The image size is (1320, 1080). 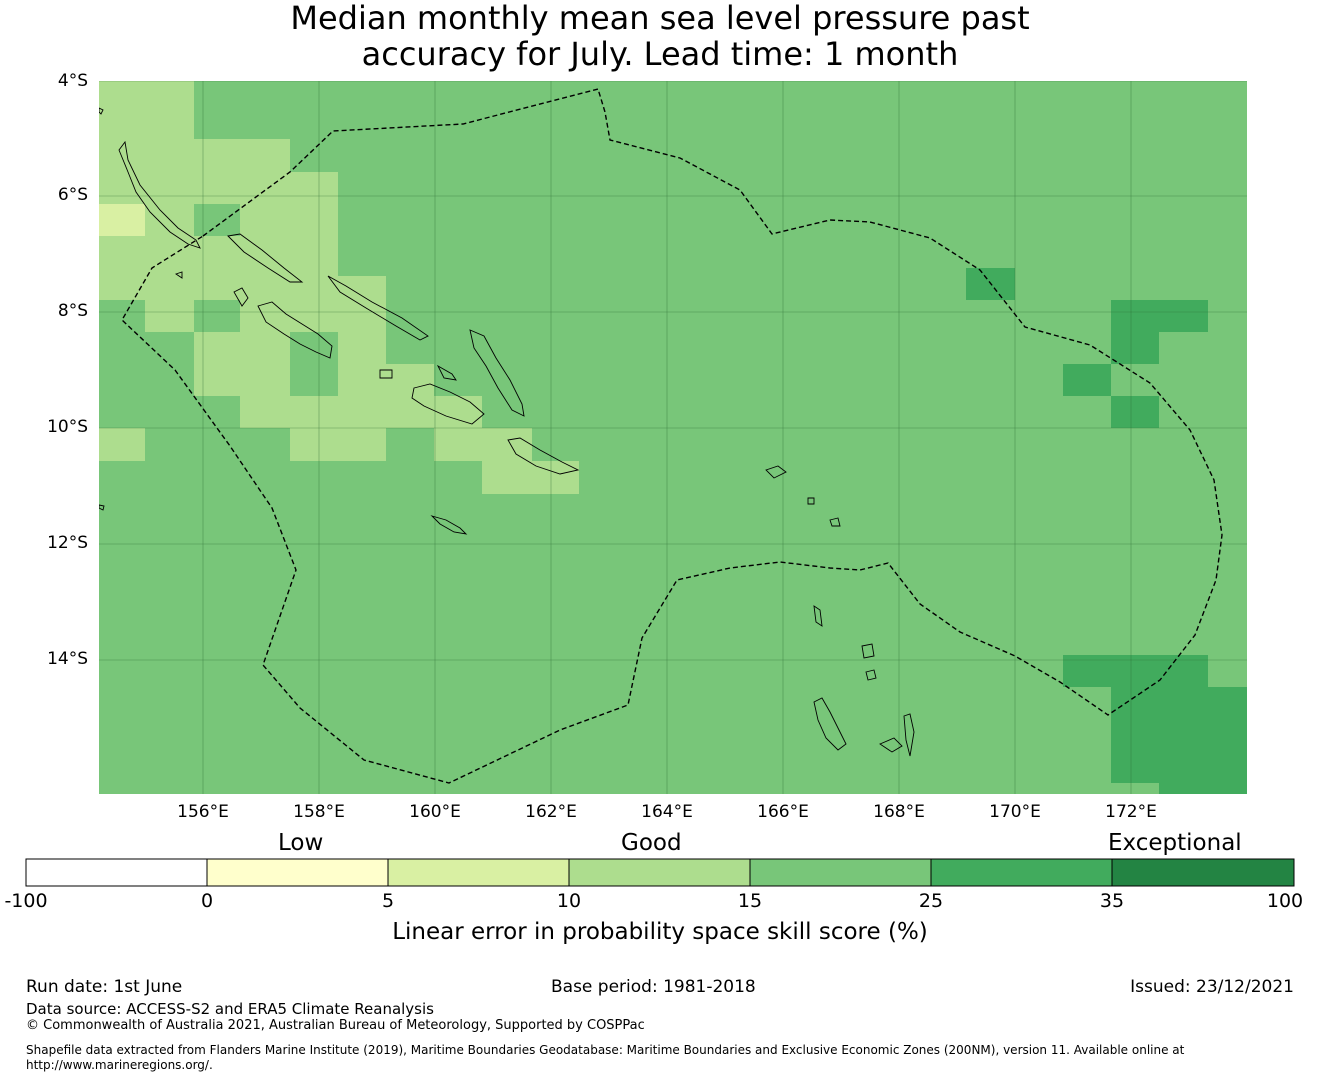 I want to click on colorbar-tick: 5, so click(x=388, y=901).